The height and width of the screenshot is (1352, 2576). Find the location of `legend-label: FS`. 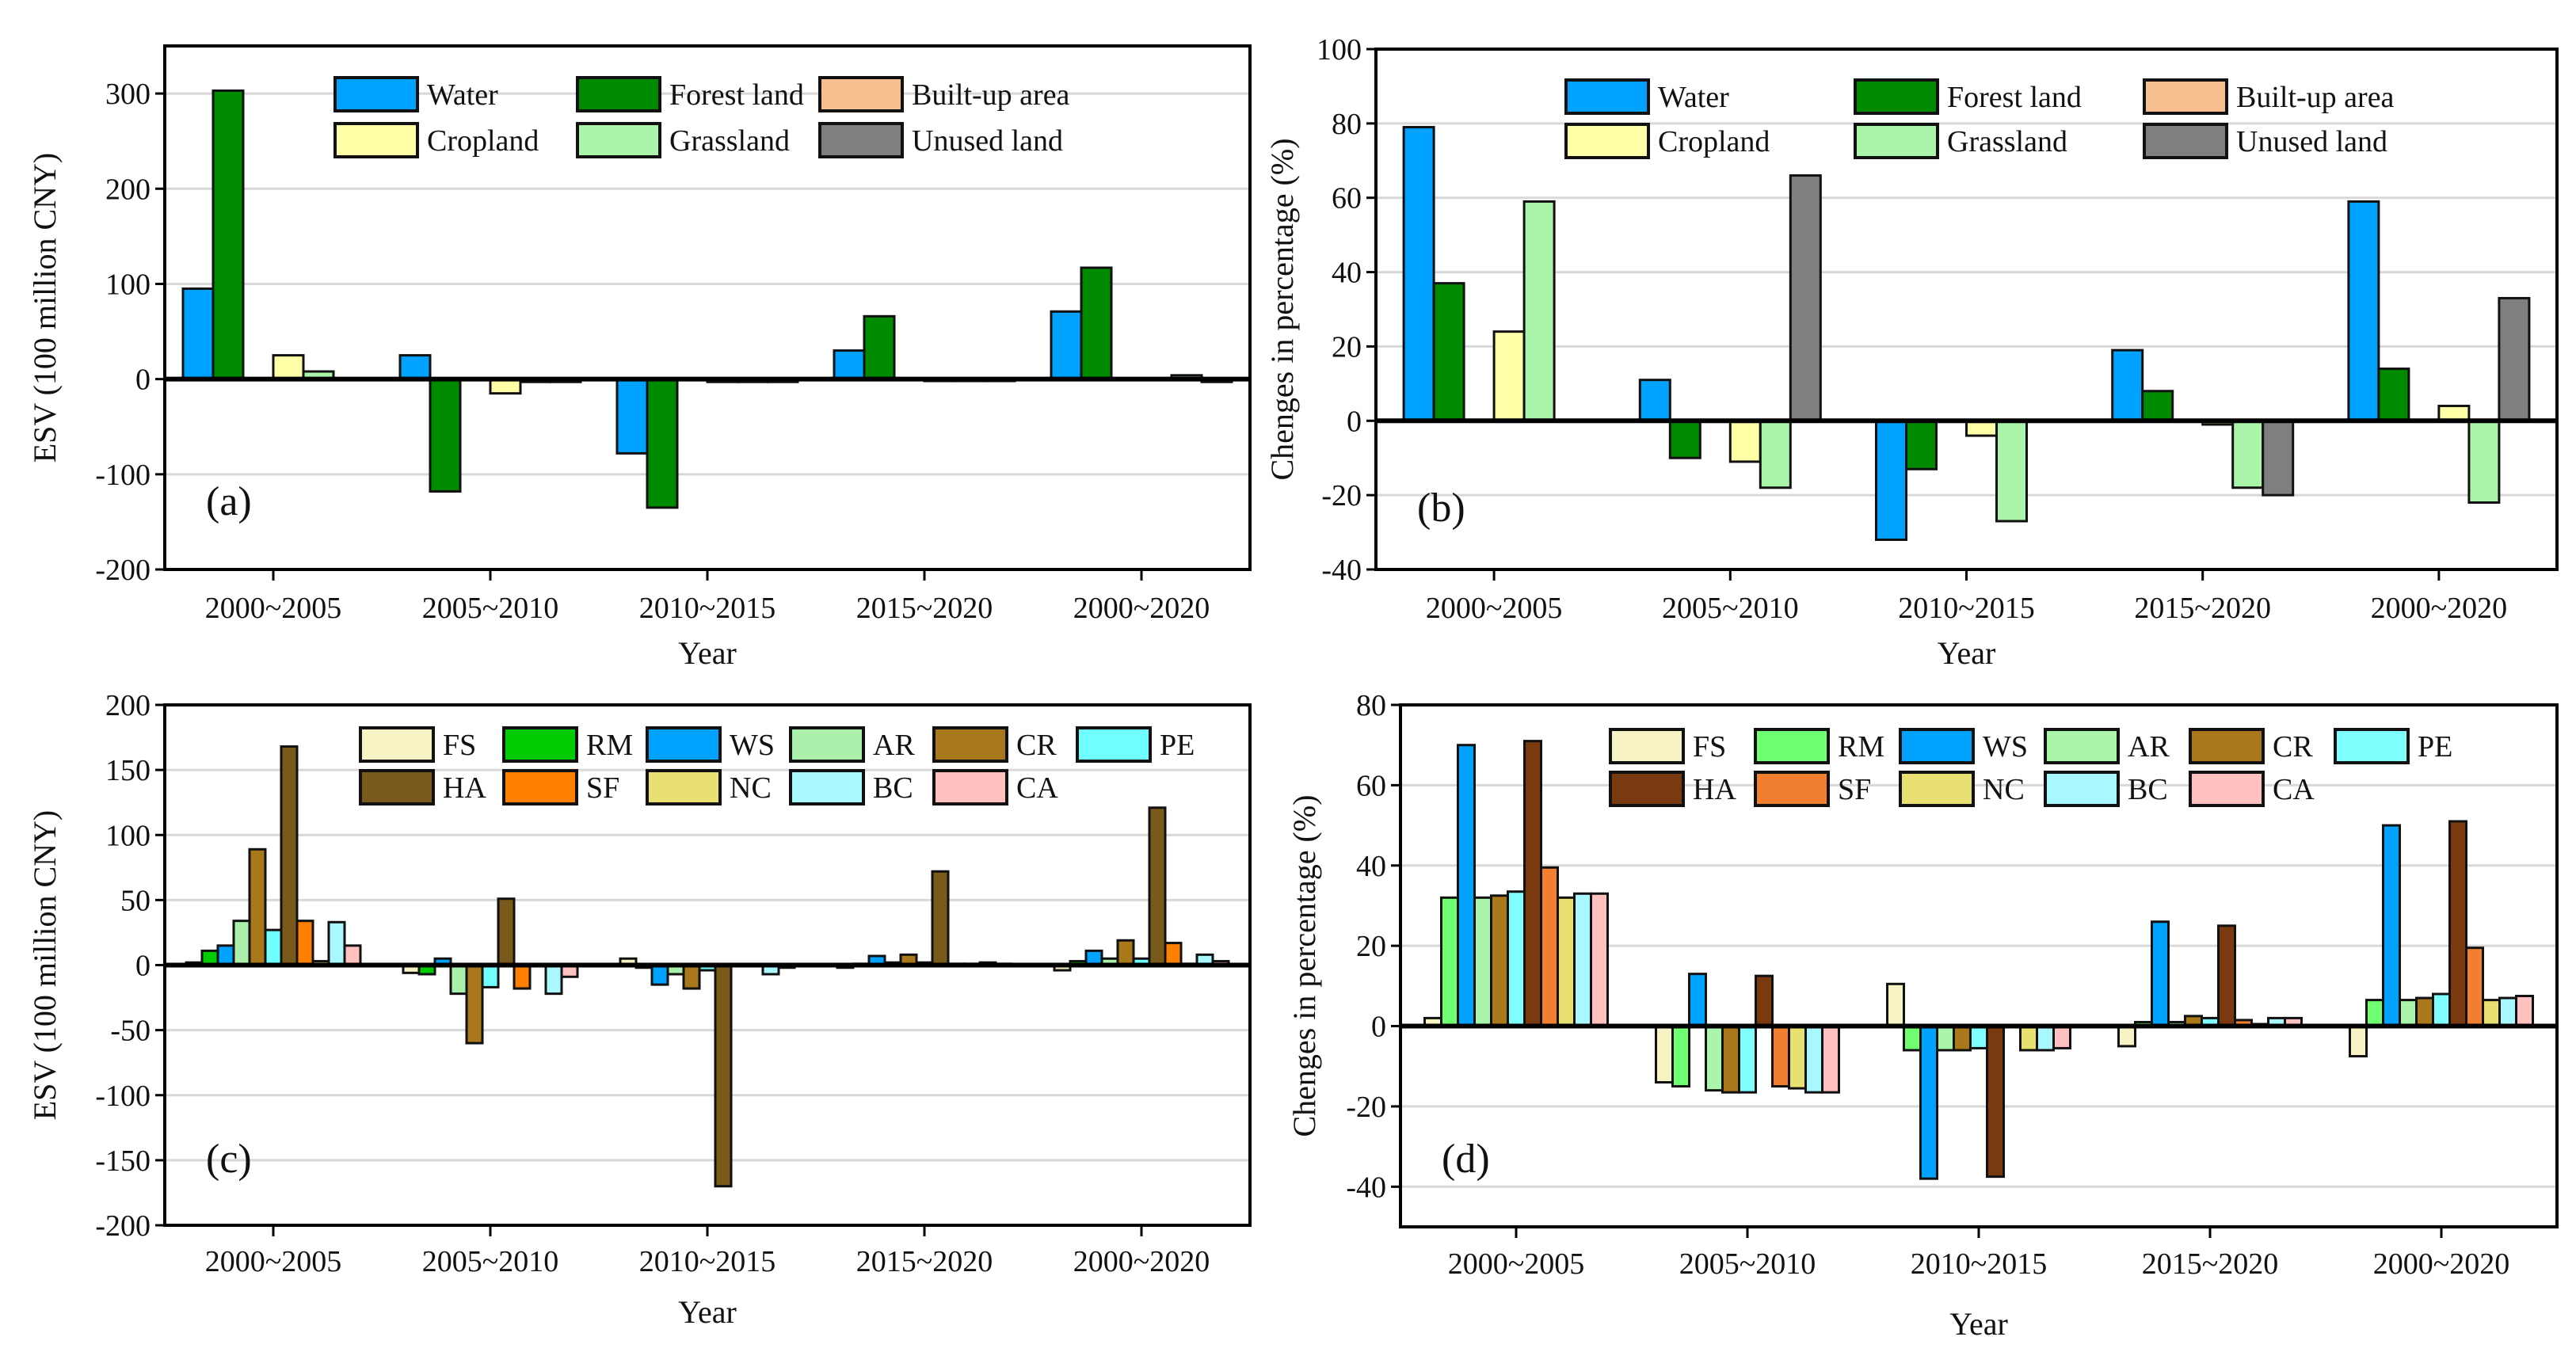

legend-label: FS is located at coordinates (459, 745).